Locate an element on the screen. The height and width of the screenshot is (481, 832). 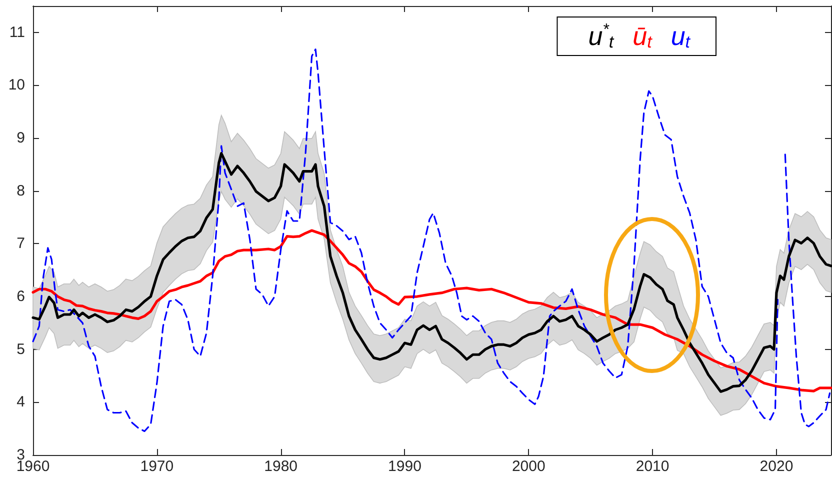
x-tick-label: 2000 is located at coordinates (529, 466).